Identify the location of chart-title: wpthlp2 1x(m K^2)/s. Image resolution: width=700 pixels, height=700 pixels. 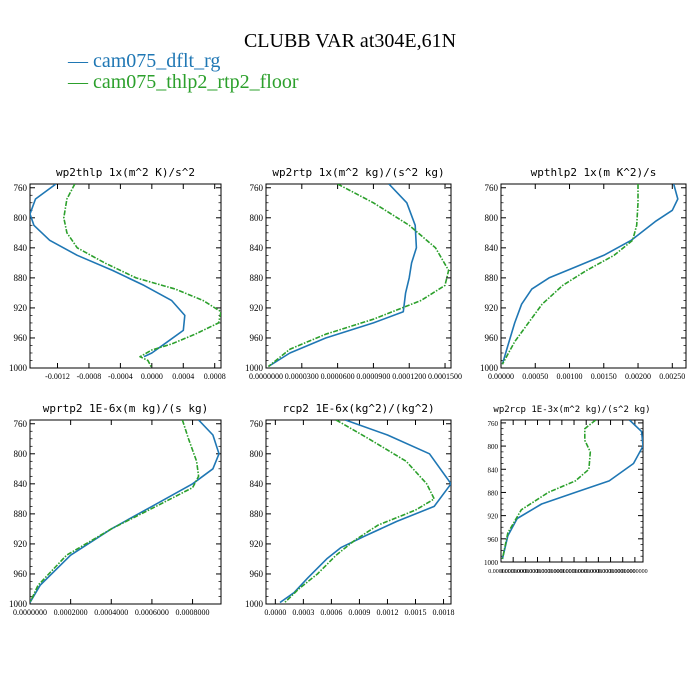
(594, 172).